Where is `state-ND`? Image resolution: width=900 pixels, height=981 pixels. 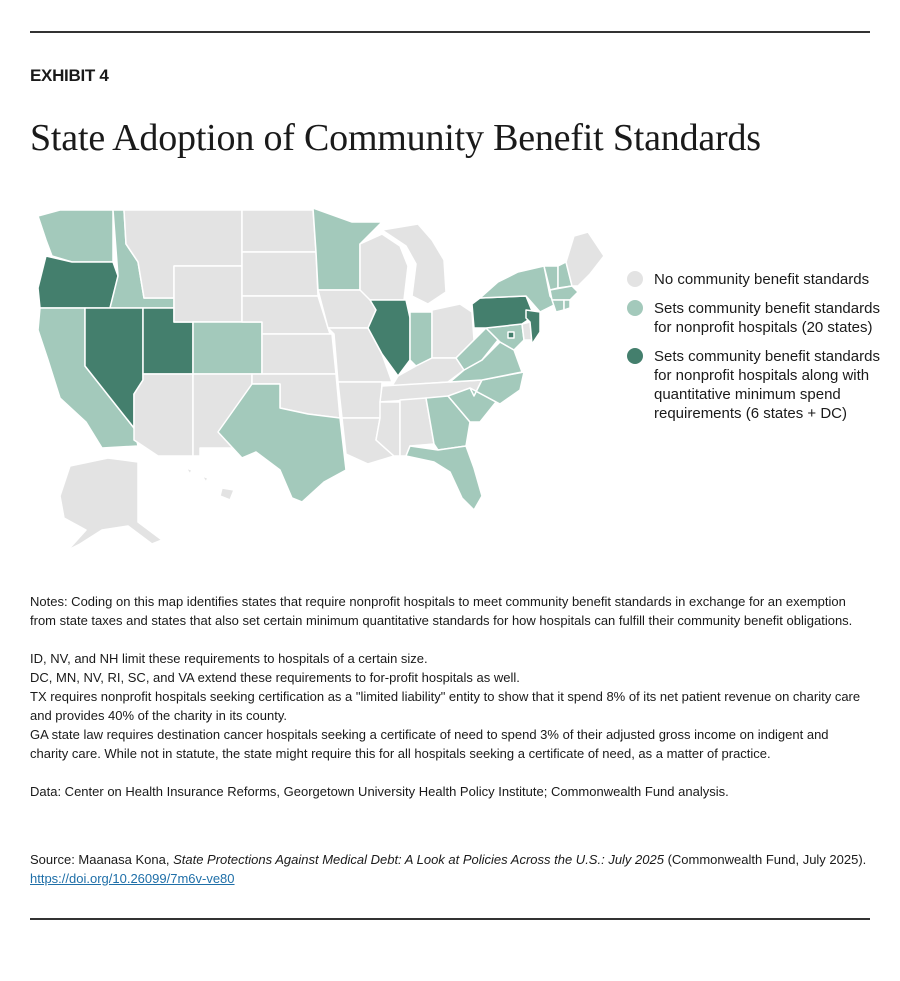 state-ND is located at coordinates (279, 231).